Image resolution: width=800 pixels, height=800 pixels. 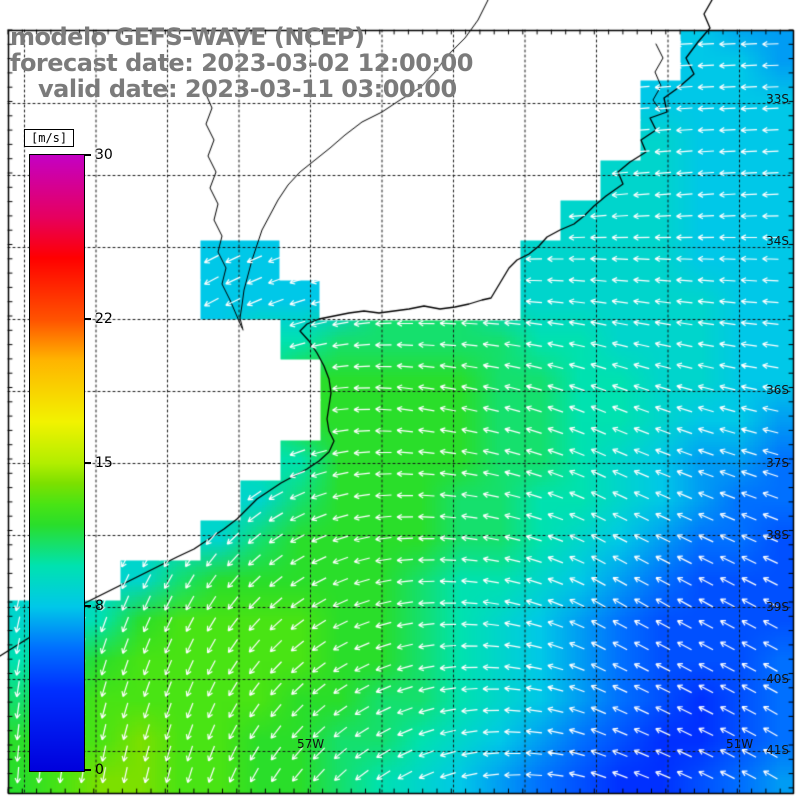 What do you see at coordinates (57, 463) in the screenshot?
I see `colorbar-gradient` at bounding box center [57, 463].